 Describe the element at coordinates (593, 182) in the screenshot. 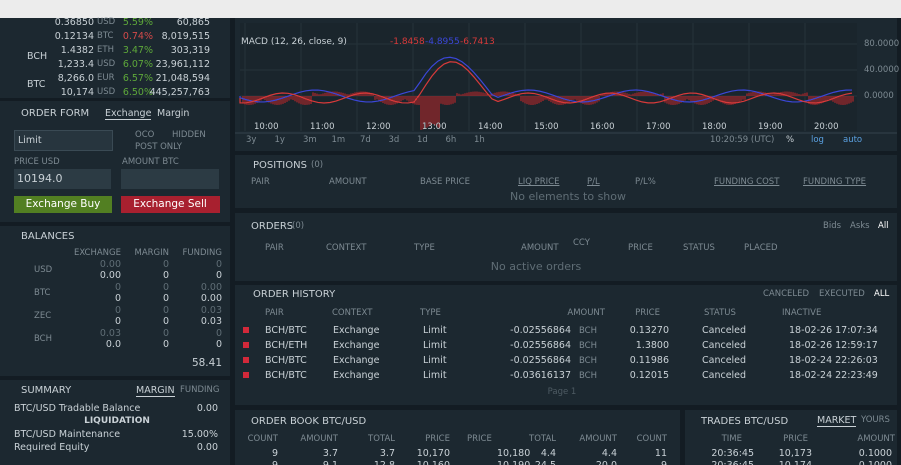

I see `column-header: P/L` at that location.